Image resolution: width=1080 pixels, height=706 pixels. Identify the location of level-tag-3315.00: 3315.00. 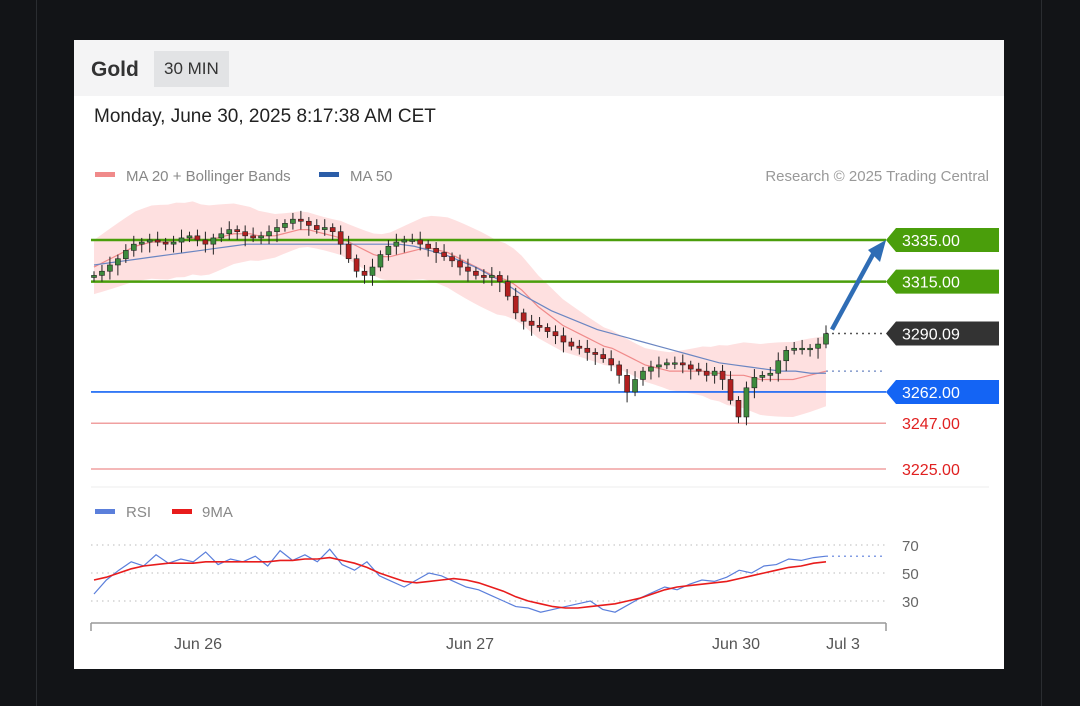
(931, 283).